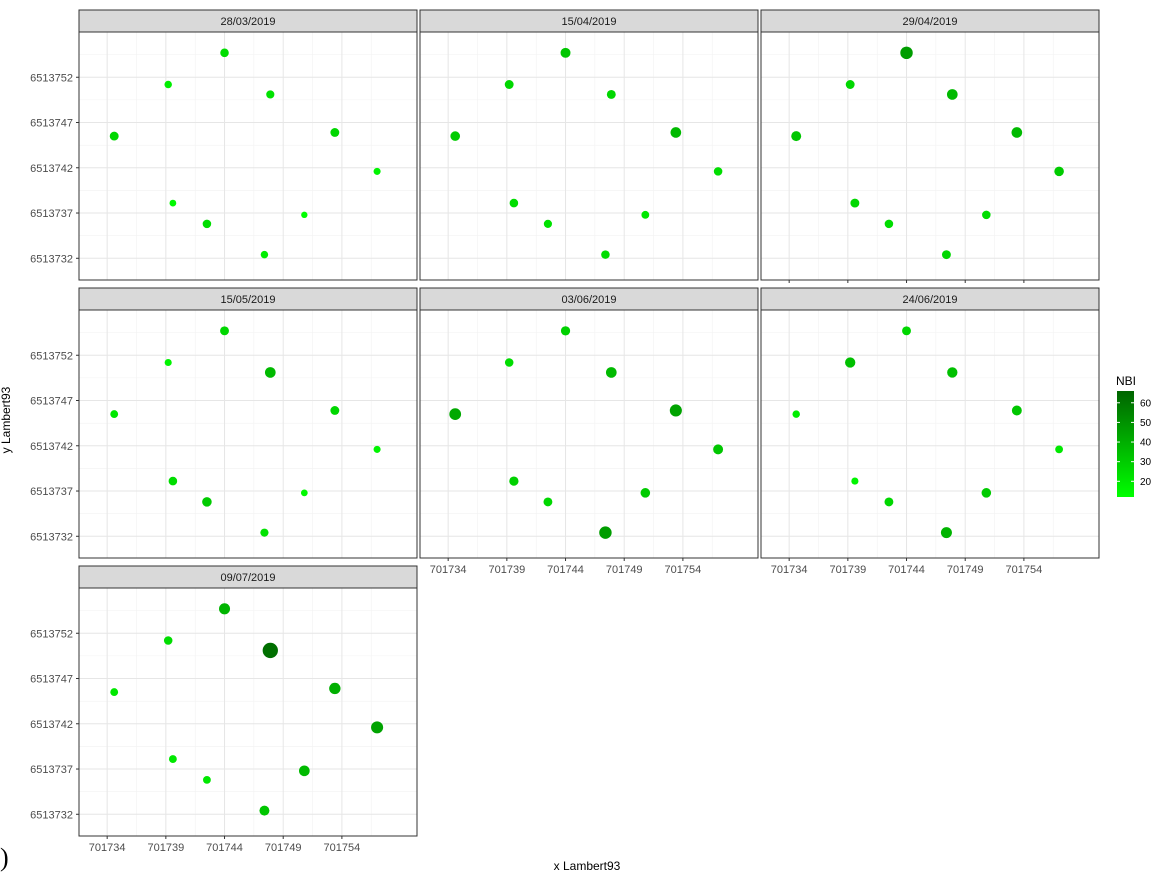 The image size is (1158, 878). What do you see at coordinates (1146, 423) in the screenshot?
I see `legend-tick-label: 50` at bounding box center [1146, 423].